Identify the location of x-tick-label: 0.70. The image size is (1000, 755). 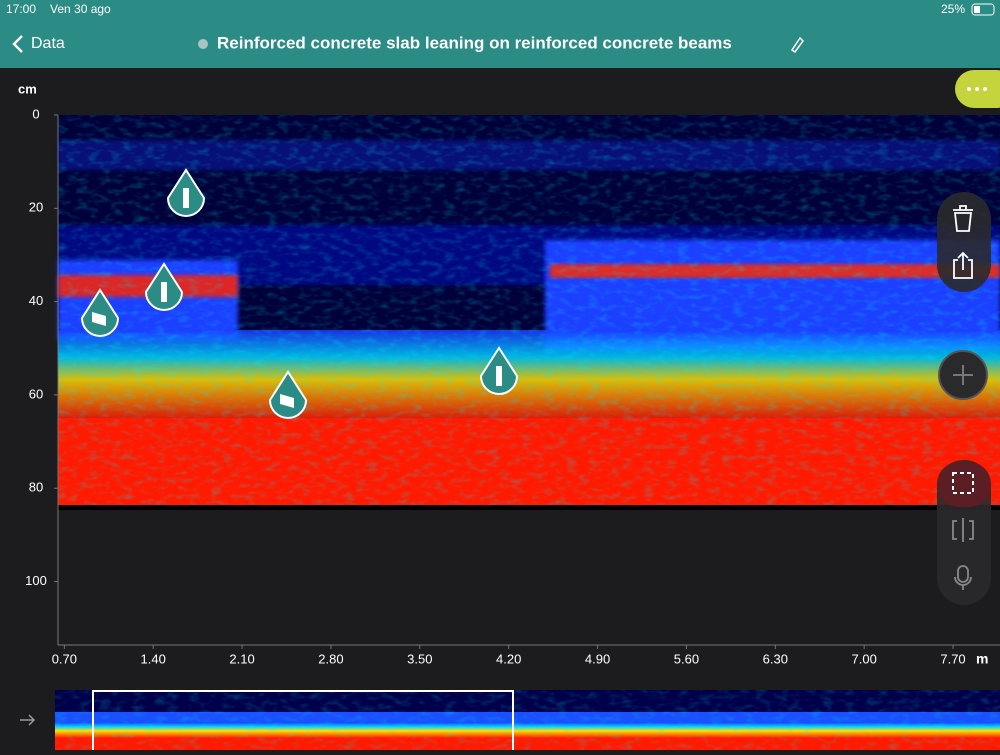
(64, 658).